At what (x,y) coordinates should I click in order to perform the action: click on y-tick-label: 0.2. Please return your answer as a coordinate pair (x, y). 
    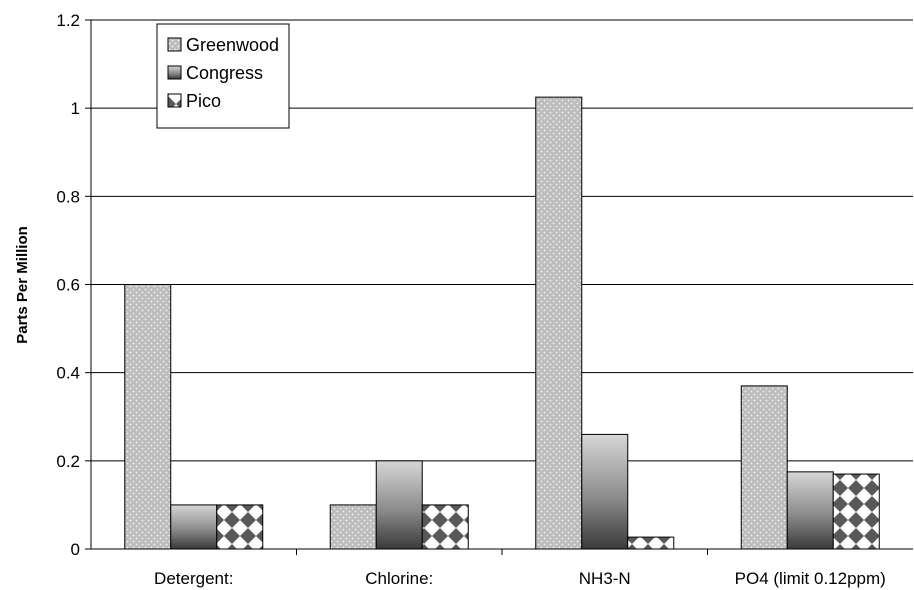
    Looking at the image, I should click on (68, 461).